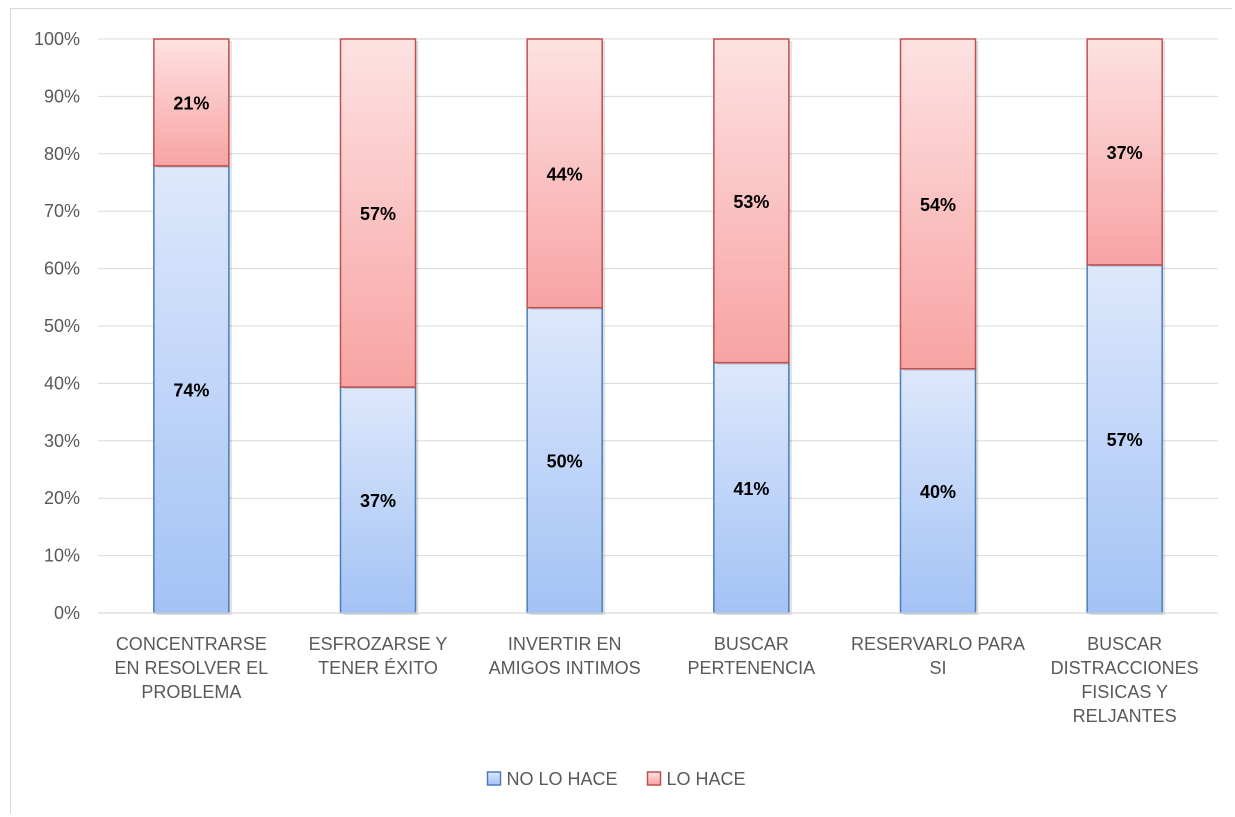  I want to click on data-label: 74%, so click(191, 390).